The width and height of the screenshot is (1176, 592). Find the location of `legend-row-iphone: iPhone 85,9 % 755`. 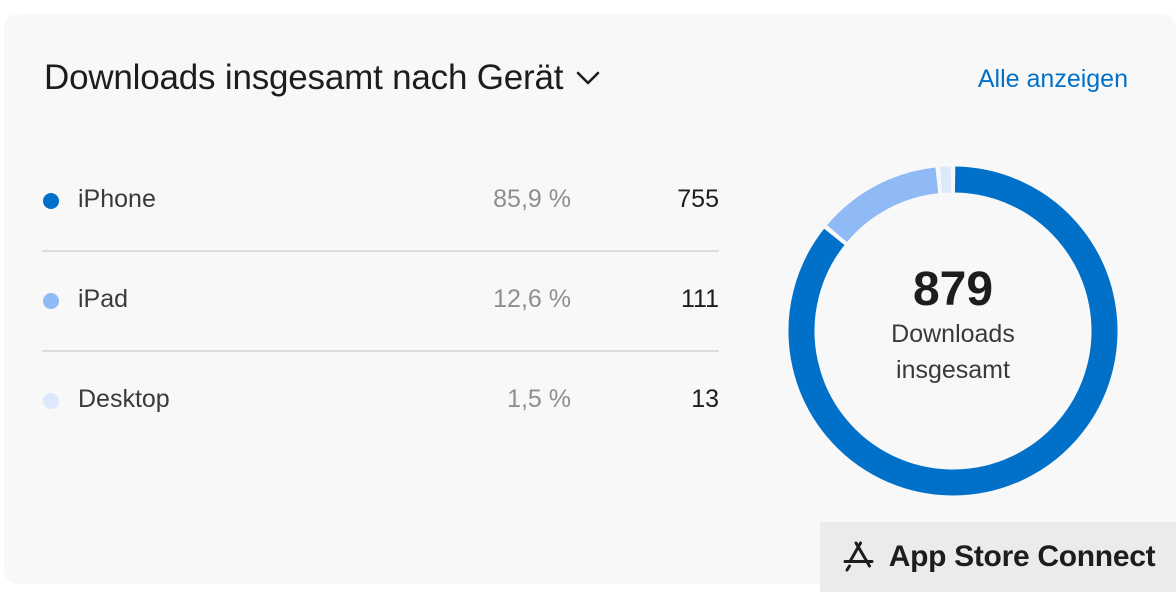

legend-row-iphone: iPhone 85,9 % 755 is located at coordinates (380, 202).